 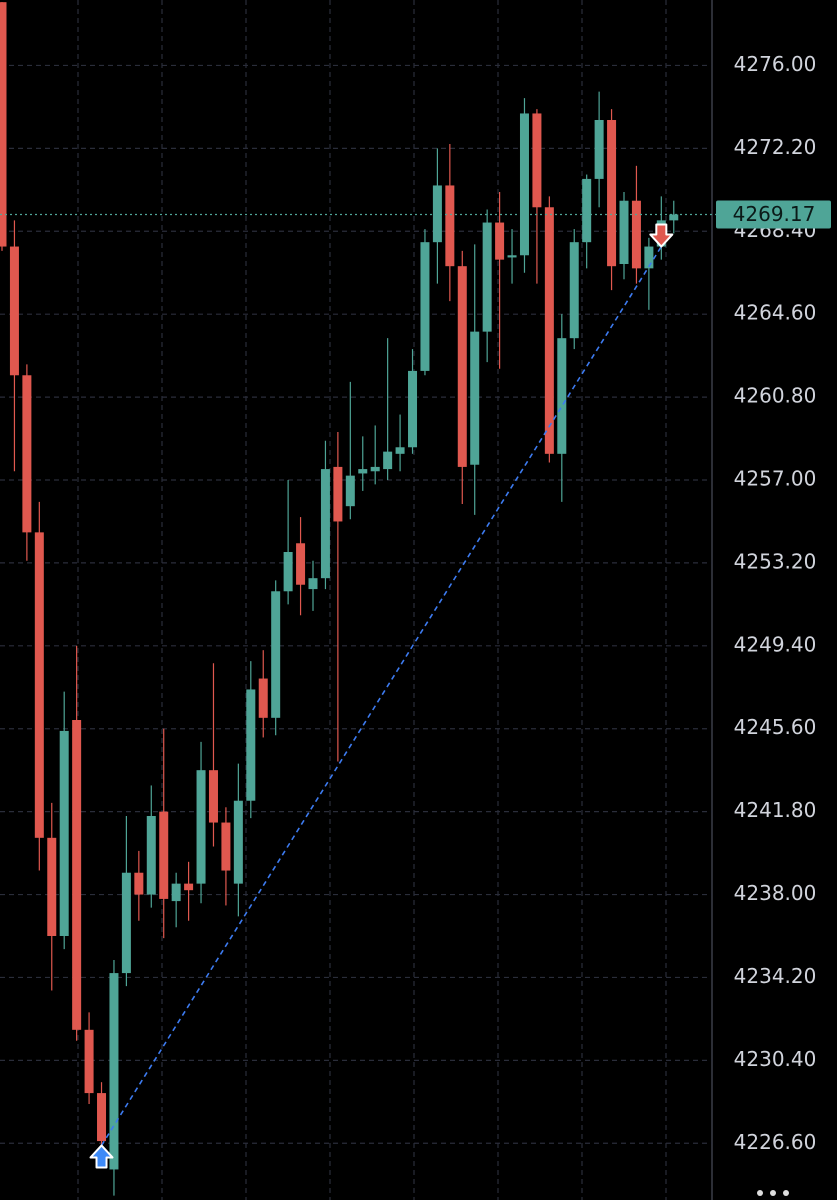 I want to click on y-tick-label: 4226.60, so click(x=775, y=1142).